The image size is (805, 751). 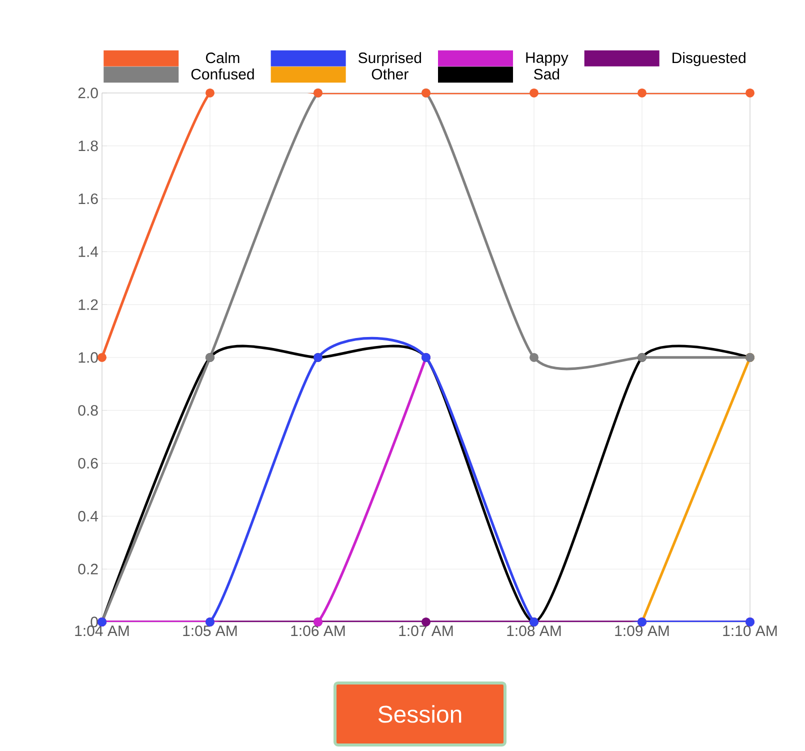 What do you see at coordinates (222, 74) in the screenshot?
I see `legend-label: Confused` at bounding box center [222, 74].